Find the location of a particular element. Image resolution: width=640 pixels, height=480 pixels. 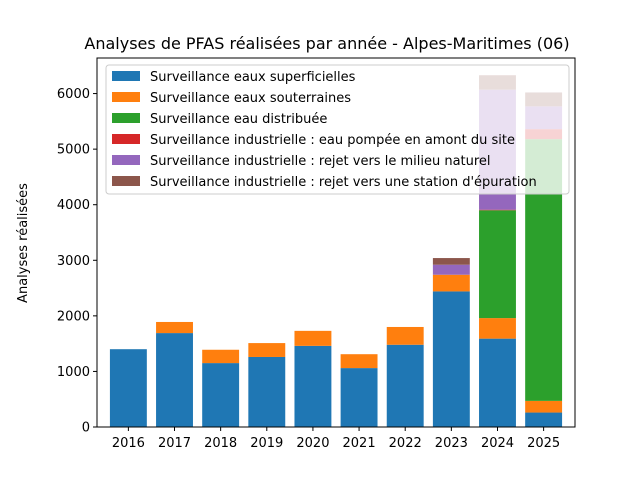

y-tick-label-2000: 2000 is located at coordinates (73, 316).